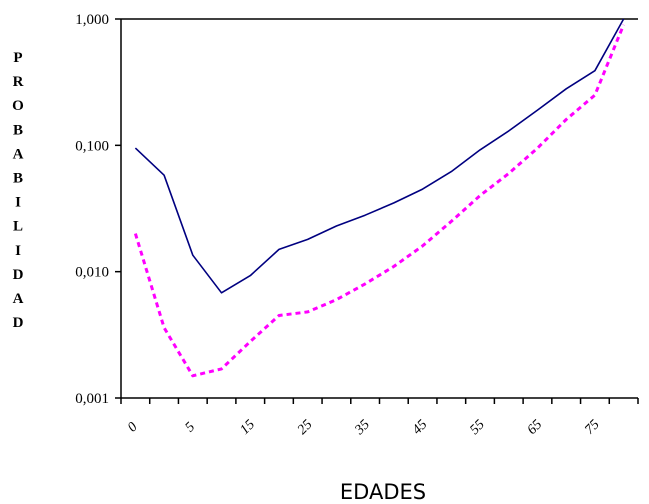 The image size is (649, 504). I want to click on x-tick-label: 35, so click(362, 427).